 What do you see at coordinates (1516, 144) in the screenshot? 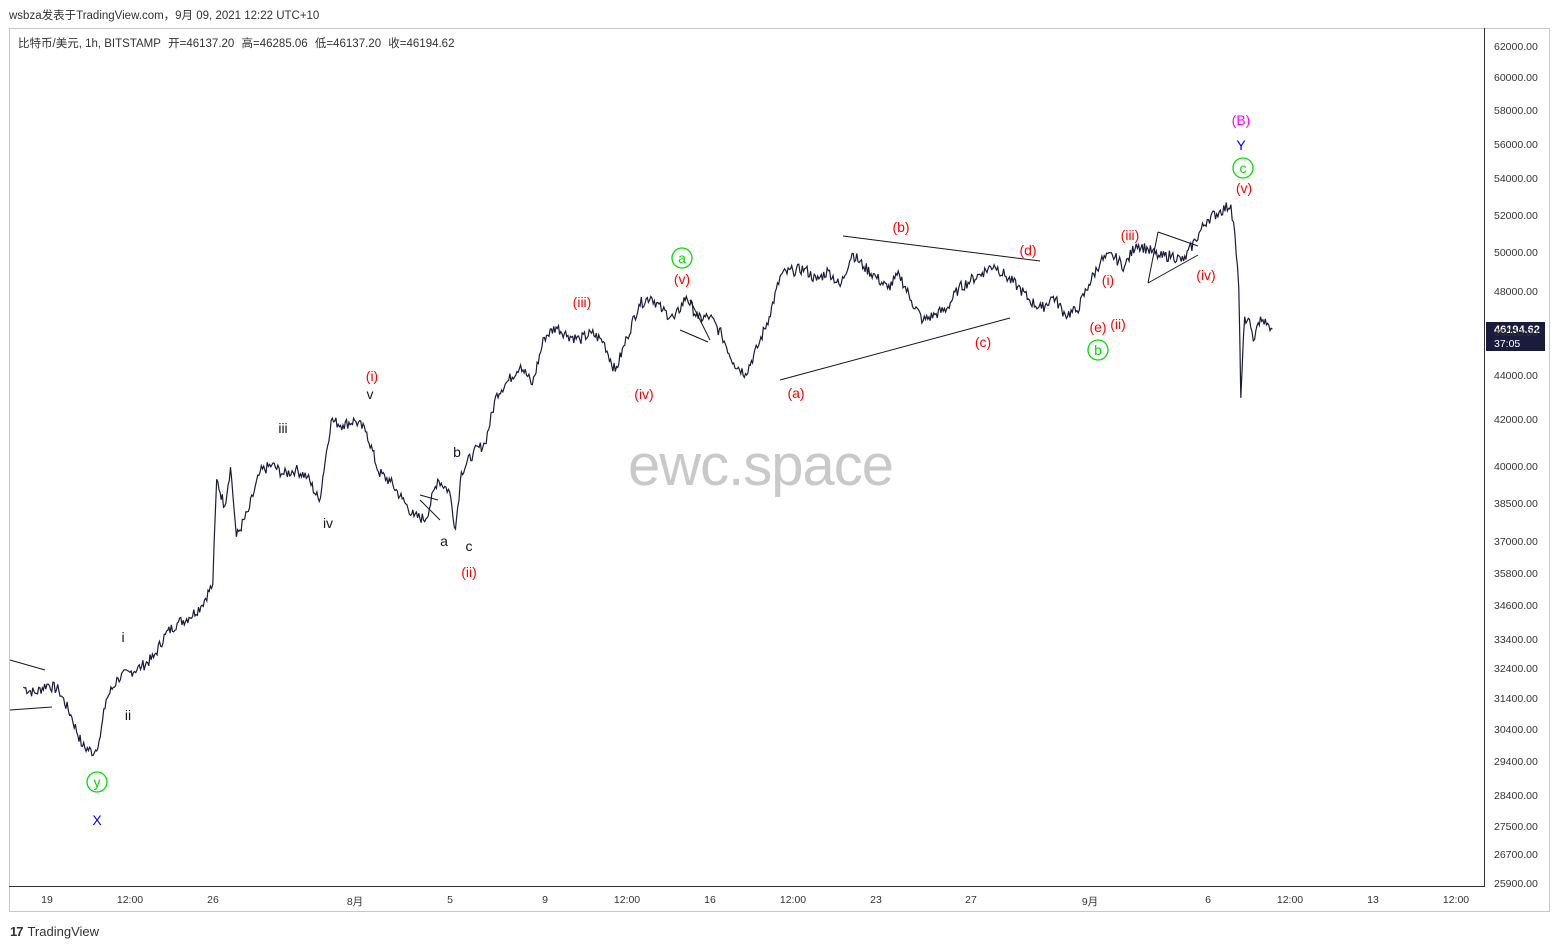
I see `price-tick: 56000.00` at bounding box center [1516, 144].